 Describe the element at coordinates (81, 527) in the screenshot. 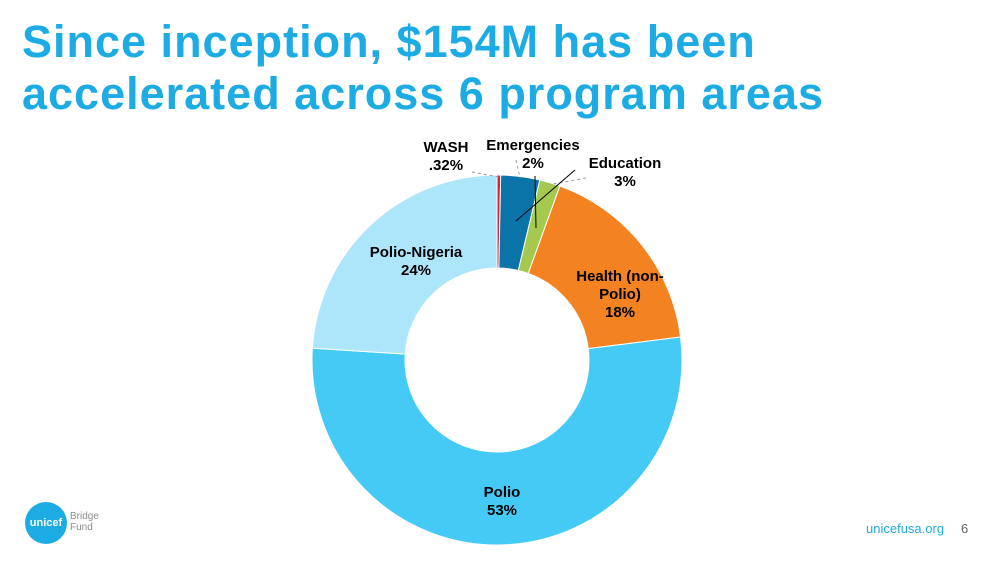

I see `bridge-fund-line2: Fund` at that location.